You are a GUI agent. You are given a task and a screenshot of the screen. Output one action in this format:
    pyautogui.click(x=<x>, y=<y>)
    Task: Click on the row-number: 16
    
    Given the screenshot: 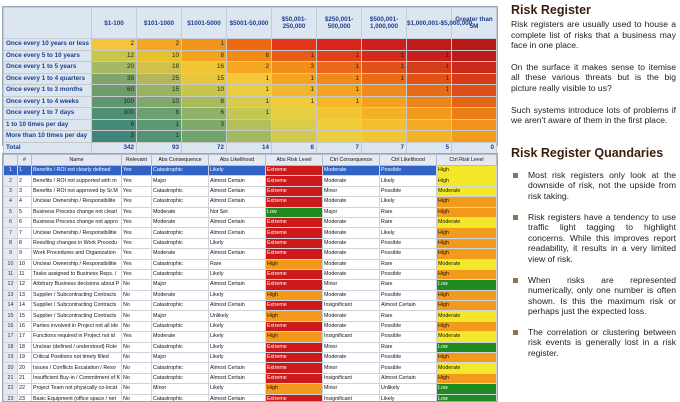 What is the action you would take?
    pyautogui.click(x=10, y=326)
    